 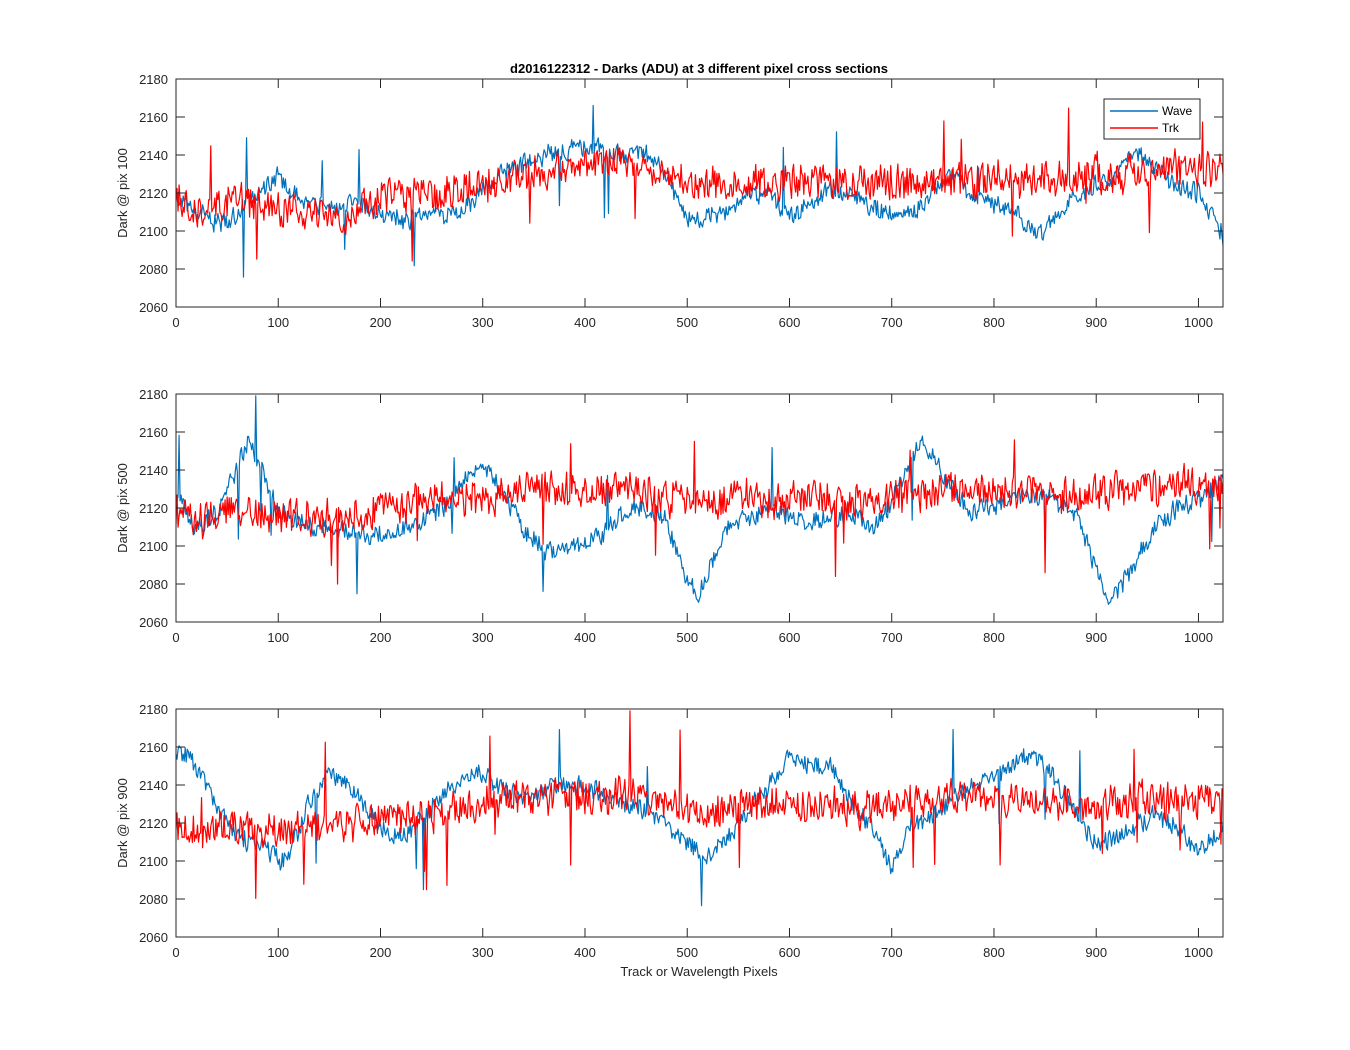 What do you see at coordinates (122, 193) in the screenshot?
I see `y-axis-label: Dark @ pix 100` at bounding box center [122, 193].